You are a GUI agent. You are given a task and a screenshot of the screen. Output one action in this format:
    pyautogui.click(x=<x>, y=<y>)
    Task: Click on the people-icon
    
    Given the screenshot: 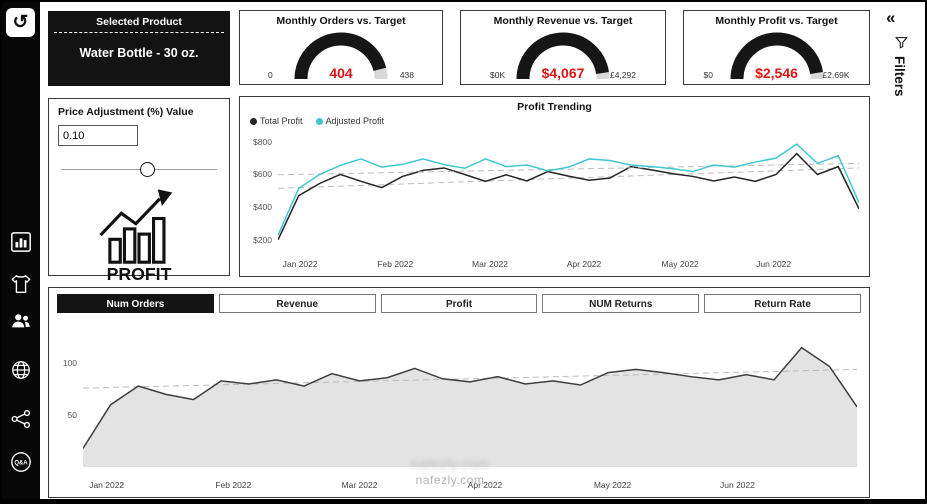 What is the action you would take?
    pyautogui.click(x=21, y=321)
    